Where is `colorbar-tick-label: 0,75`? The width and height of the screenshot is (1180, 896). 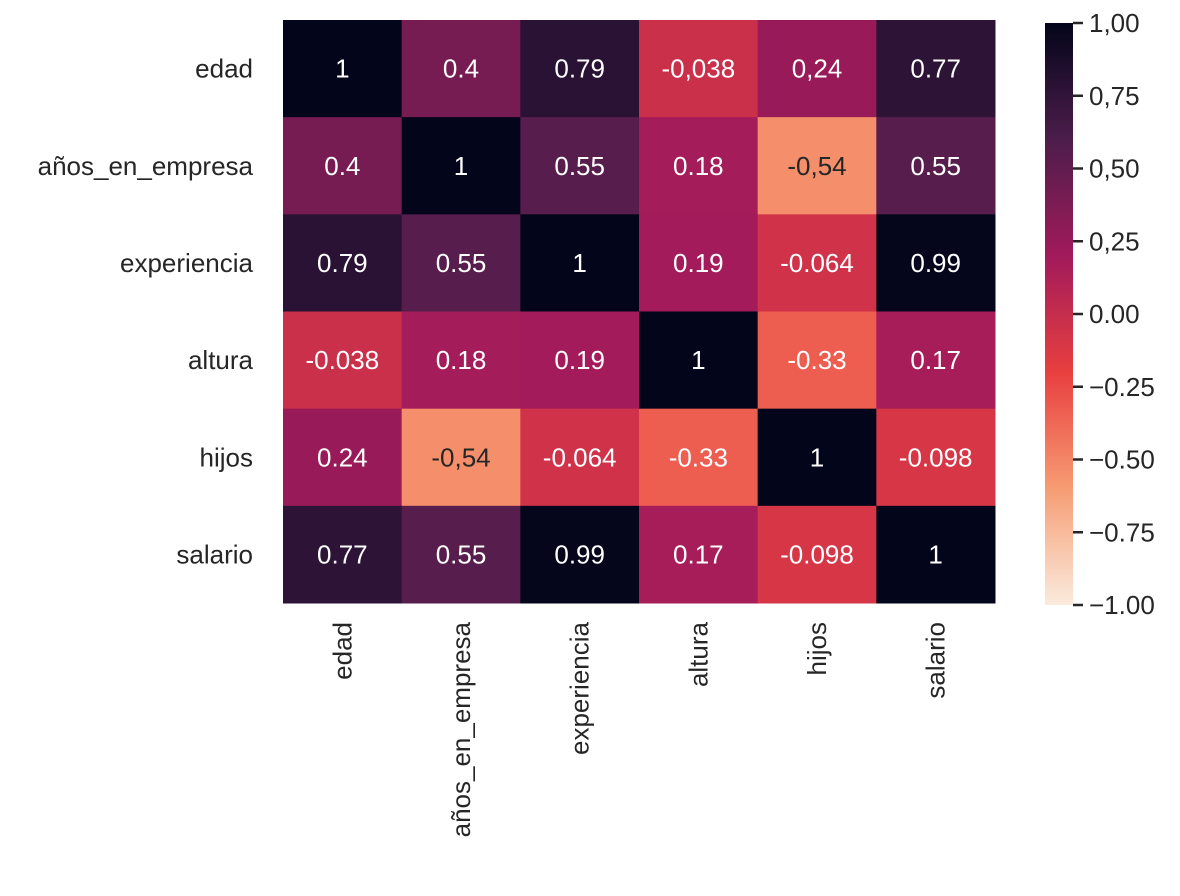
colorbar-tick-label: 0,75 is located at coordinates (1114, 96).